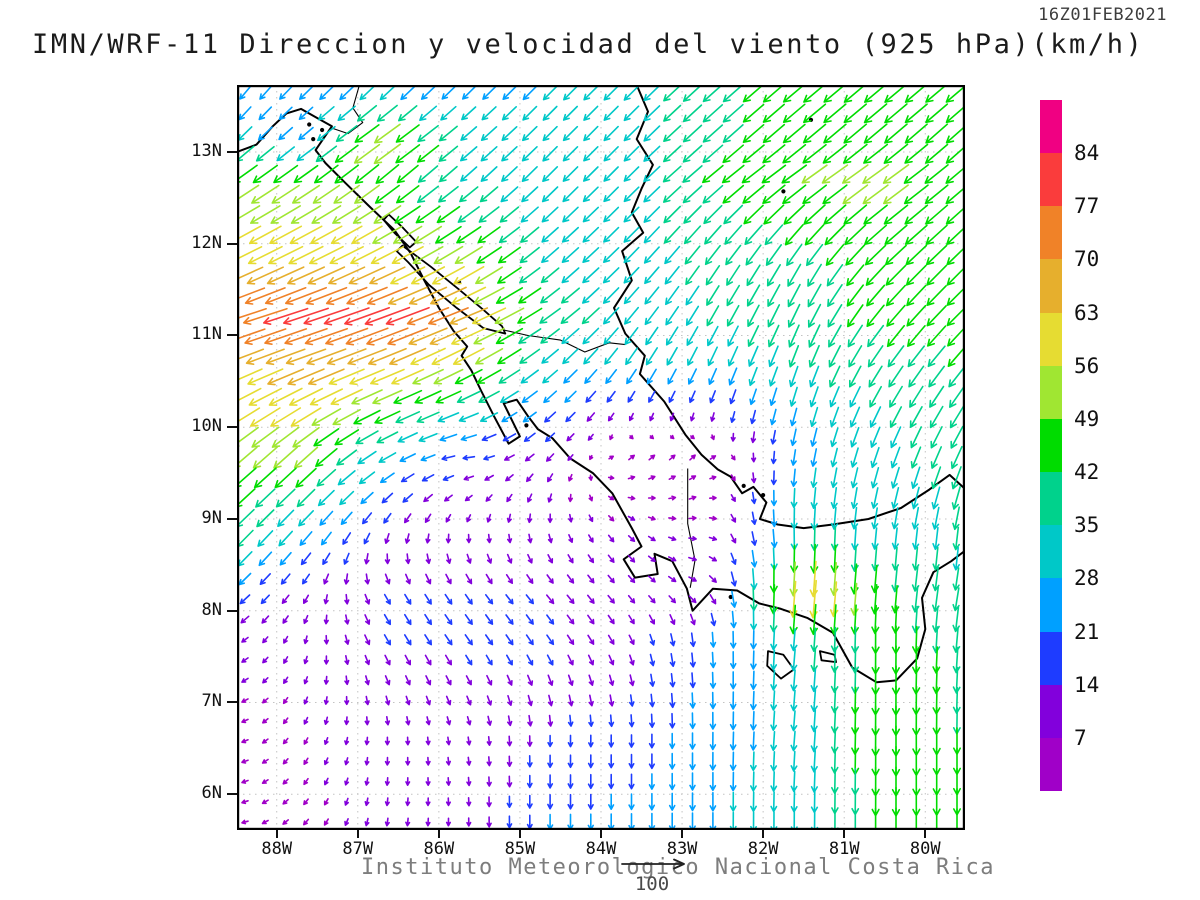 This screenshot has width=1200, height=900. I want to click on colorbar-label: 70, so click(1087, 259).